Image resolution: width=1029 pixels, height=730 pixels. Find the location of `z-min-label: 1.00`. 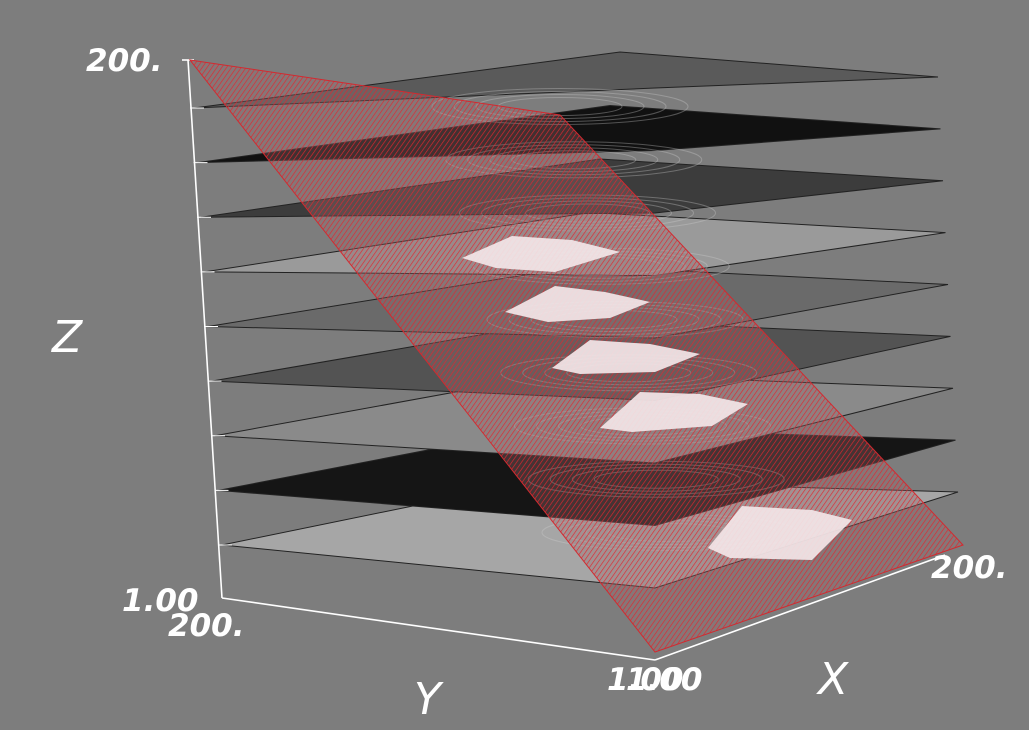

z-min-label: 1.00 is located at coordinates (160, 601).